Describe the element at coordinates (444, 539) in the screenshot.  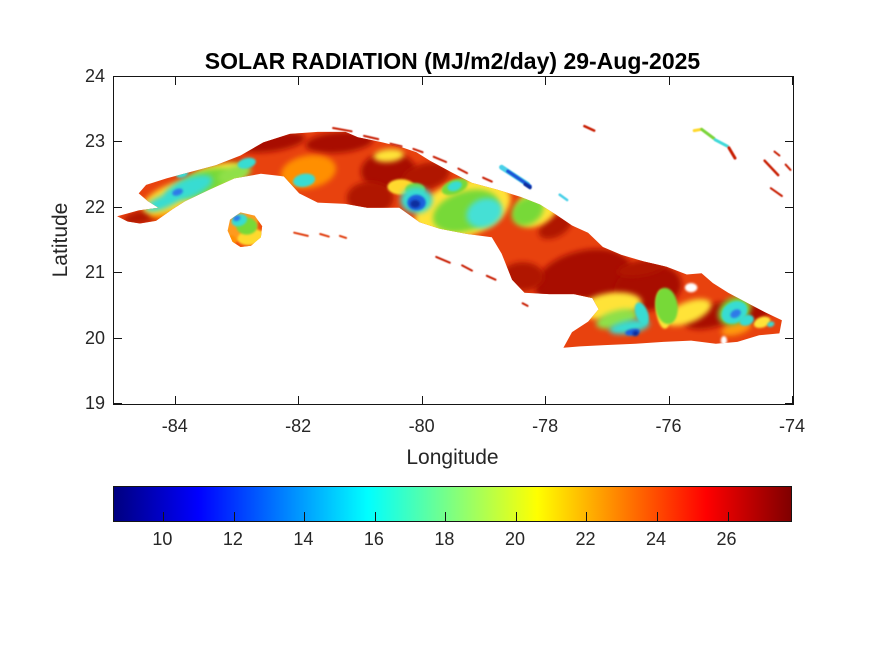
I see `colorbar-tick-label: 18` at that location.